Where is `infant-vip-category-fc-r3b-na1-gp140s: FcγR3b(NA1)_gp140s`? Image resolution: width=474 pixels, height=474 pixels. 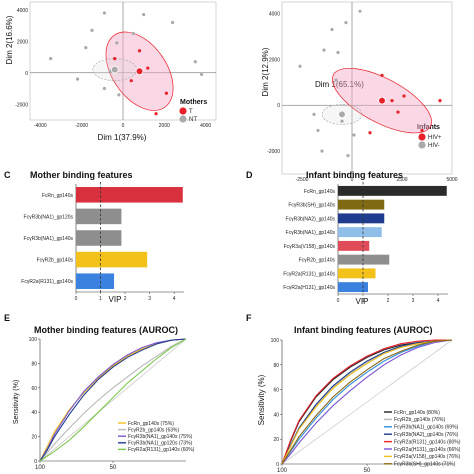 infant-vip-category-fc-r3b-na1-gp140s: FcγR3b(NA1)_gp140s is located at coordinates (311, 233).